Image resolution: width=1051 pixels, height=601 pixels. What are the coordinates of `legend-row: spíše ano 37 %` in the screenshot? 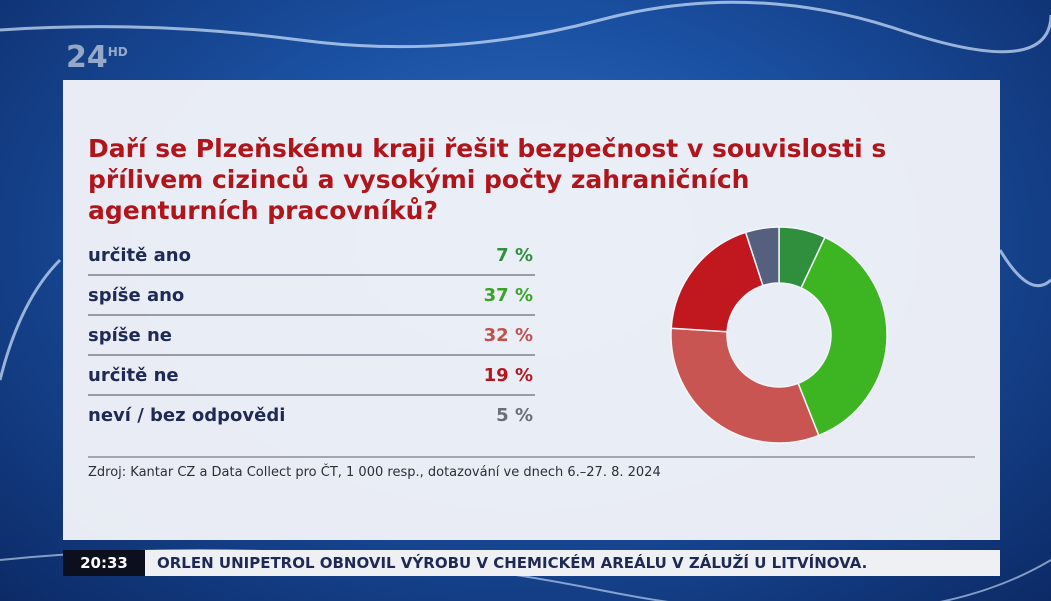 It's located at (311, 296).